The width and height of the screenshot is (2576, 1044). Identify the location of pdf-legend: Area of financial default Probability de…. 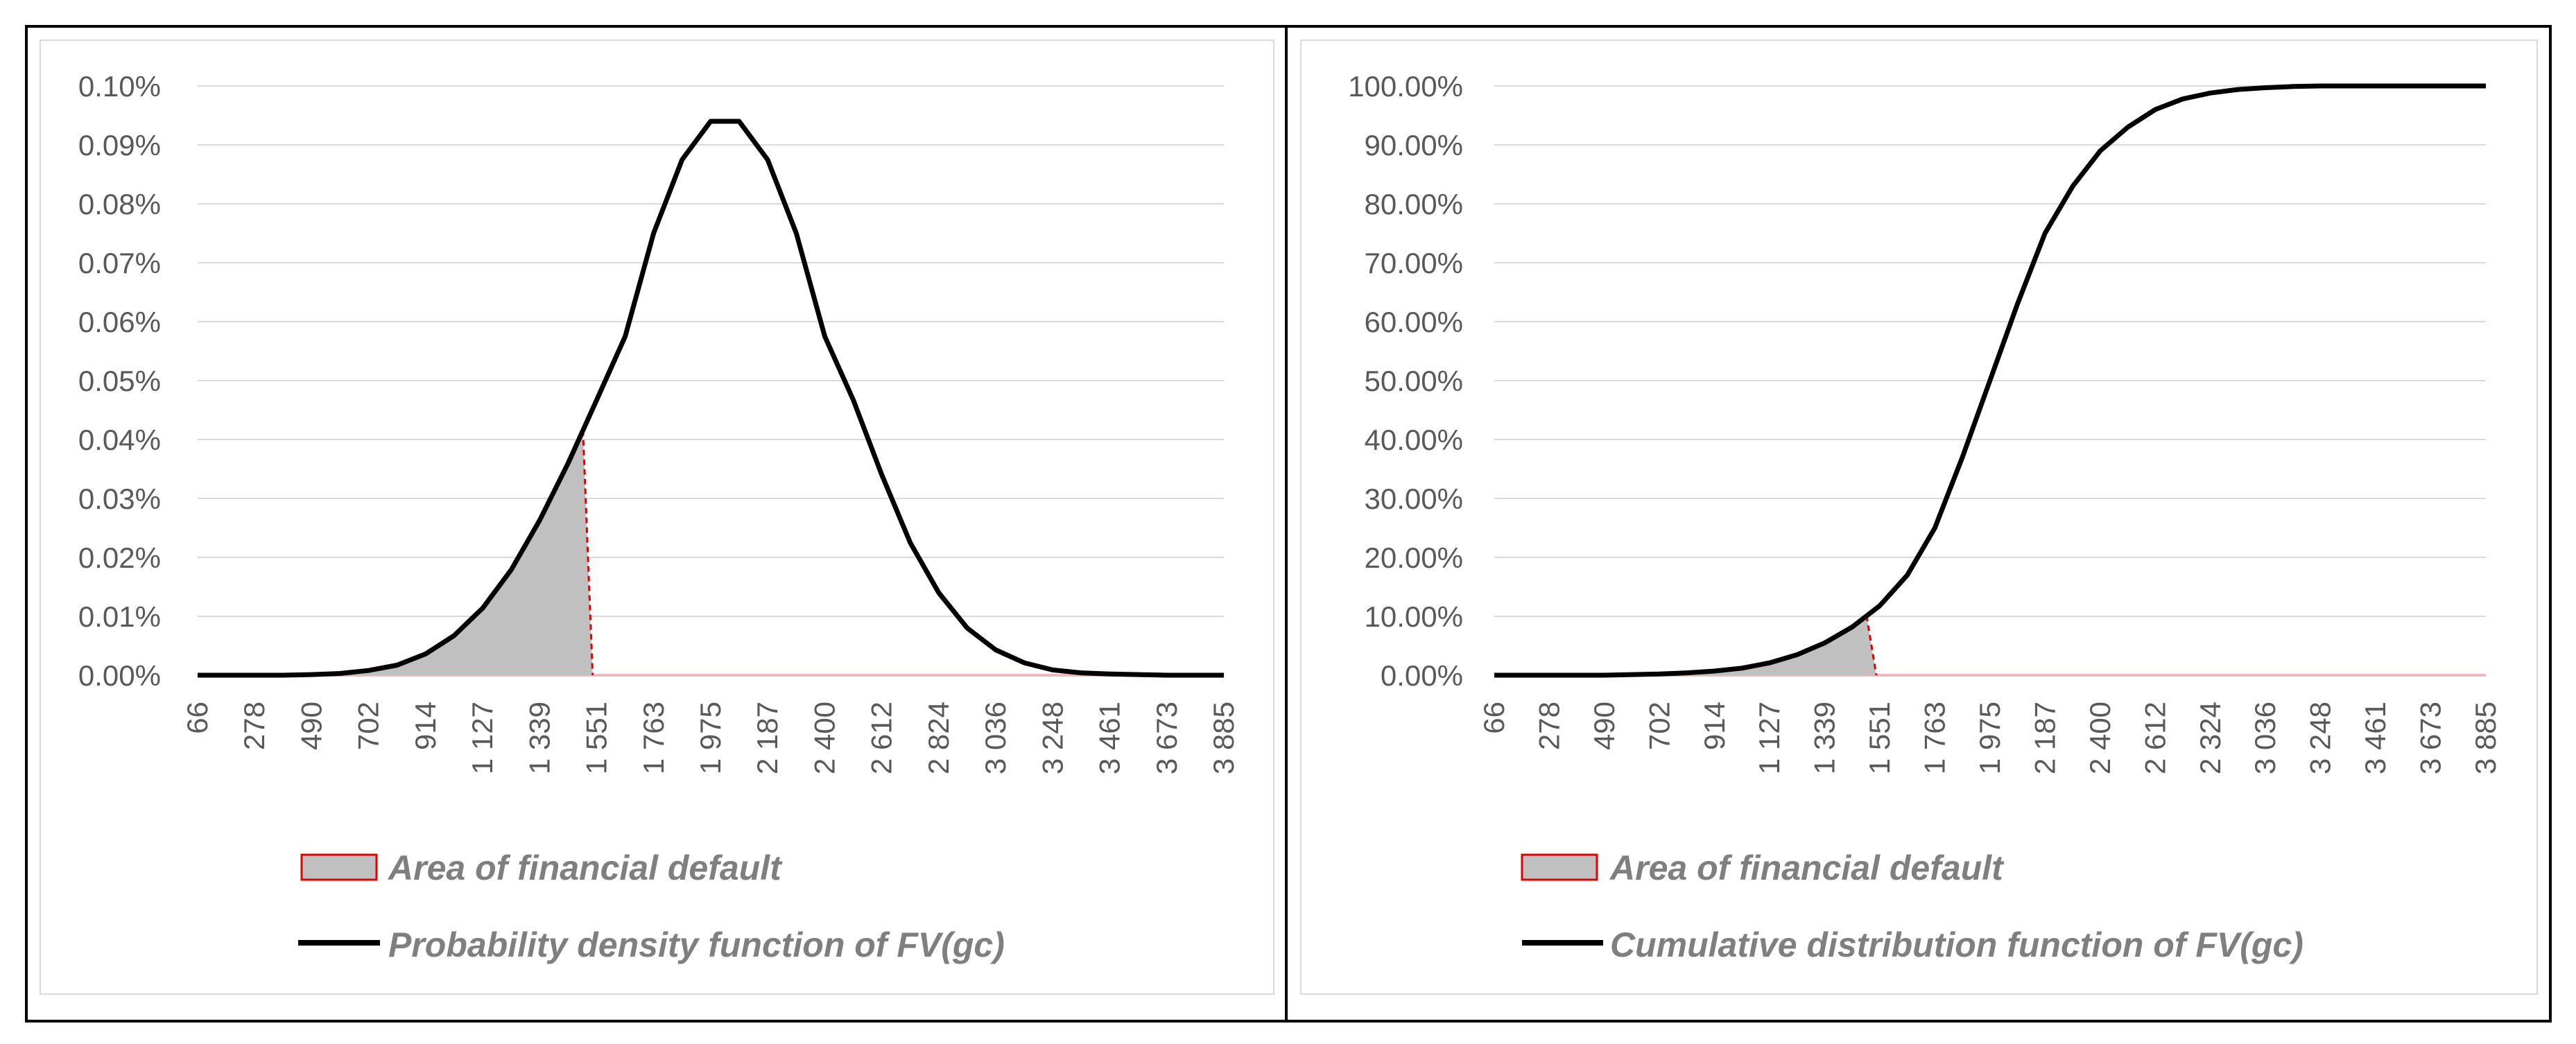
(651, 906).